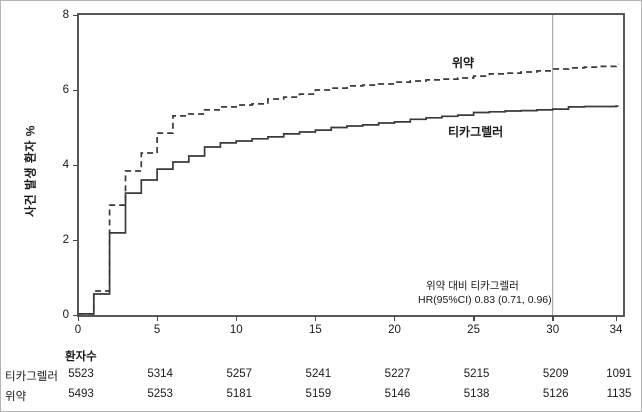  Describe the element at coordinates (619, 394) in the screenshot. I see `risk-count: 1135` at that location.